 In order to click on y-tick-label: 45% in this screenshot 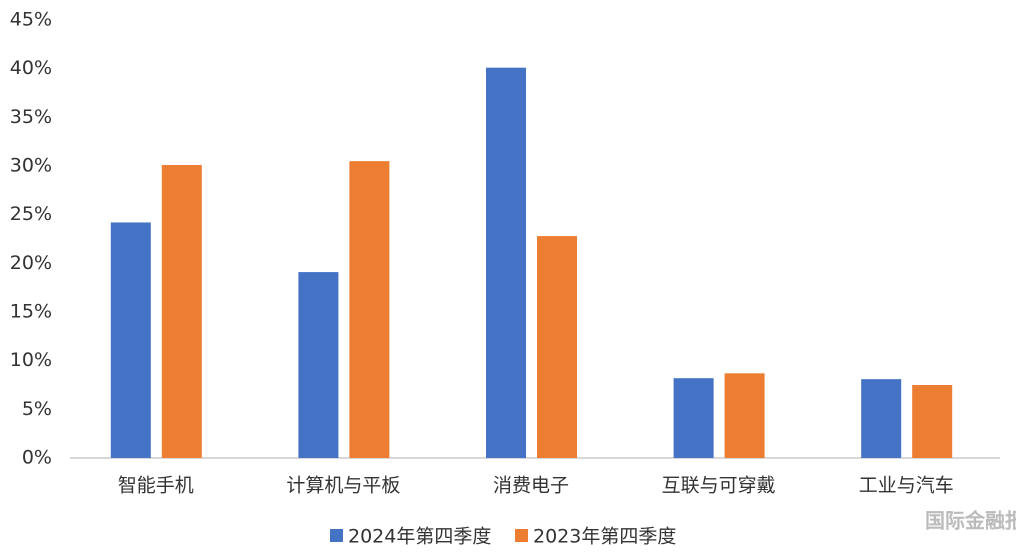, I will do `click(31, 20)`.